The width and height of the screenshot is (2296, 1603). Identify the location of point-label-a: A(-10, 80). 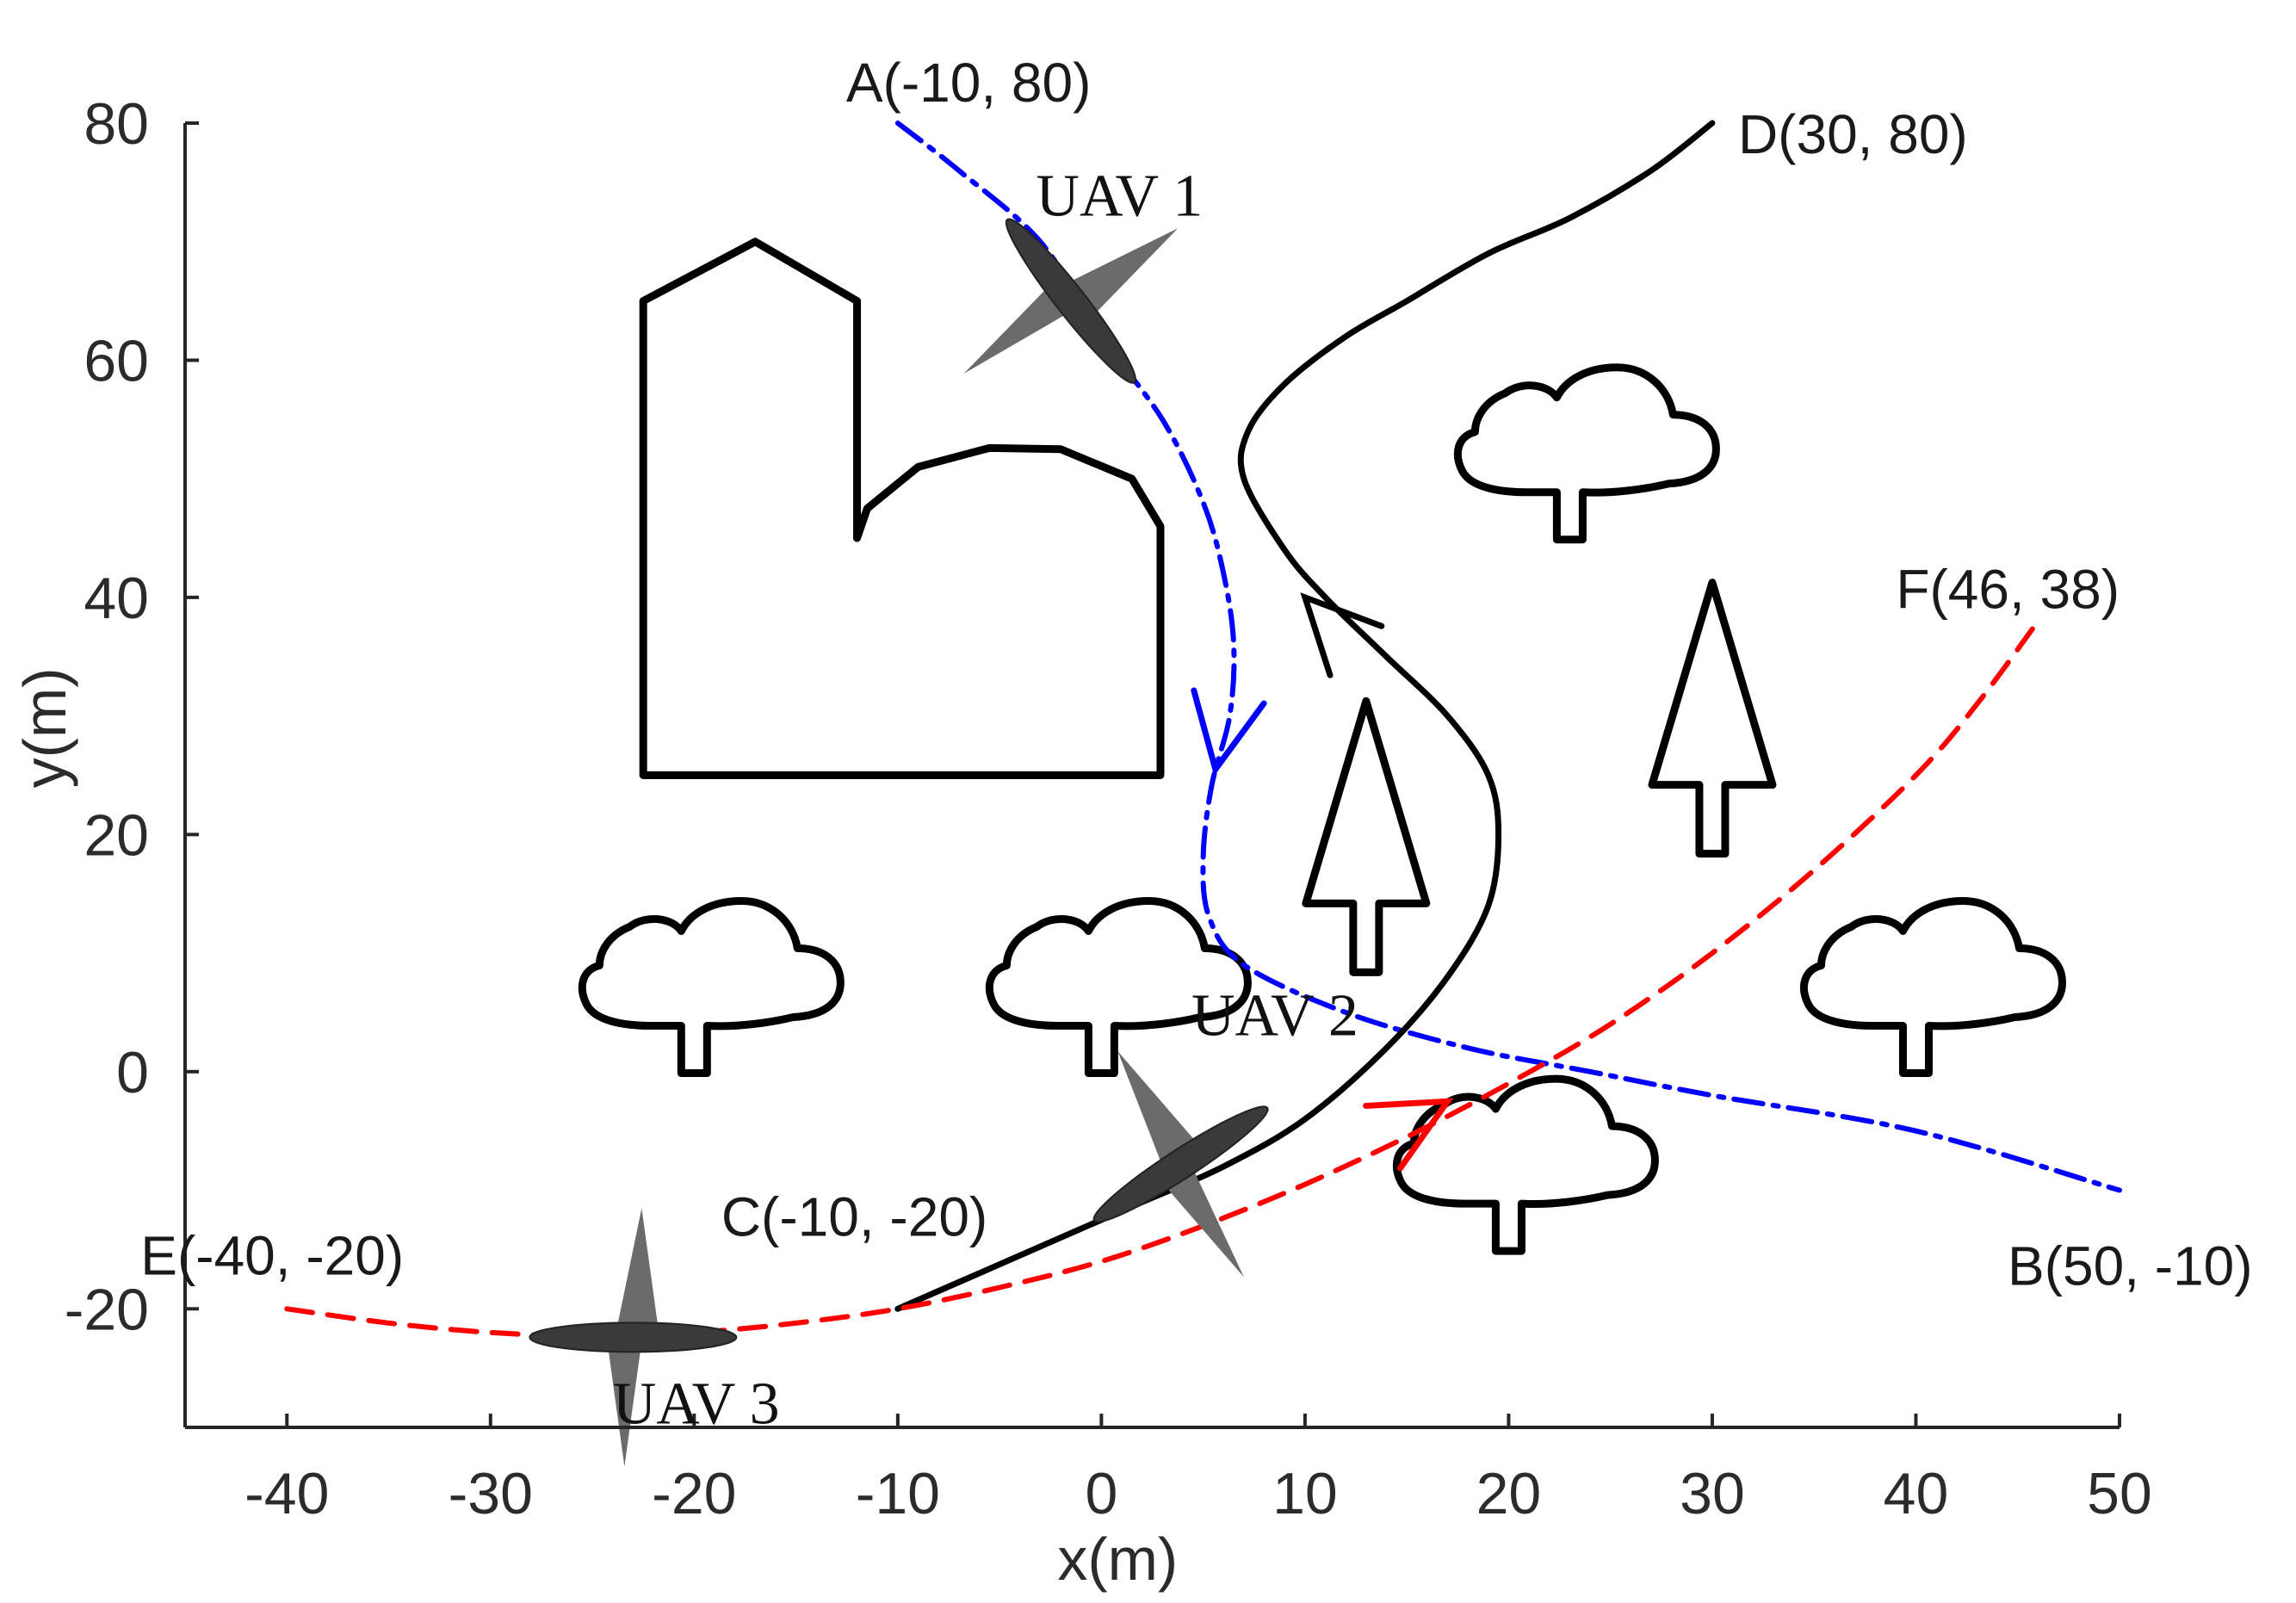
(969, 83).